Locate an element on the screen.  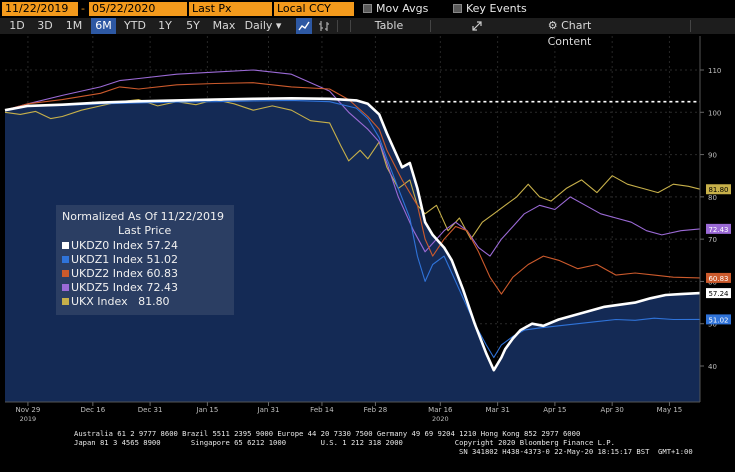
legend-item: UKX Index 81.80 is located at coordinates (116, 301).